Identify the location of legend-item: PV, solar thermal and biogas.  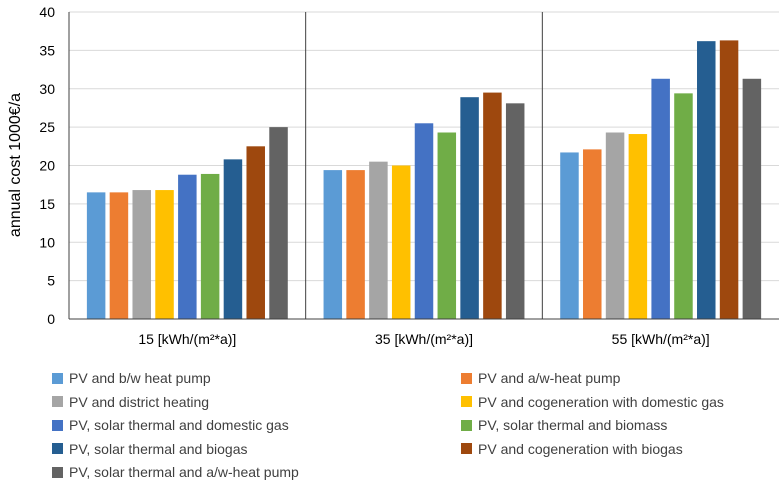
(149, 449).